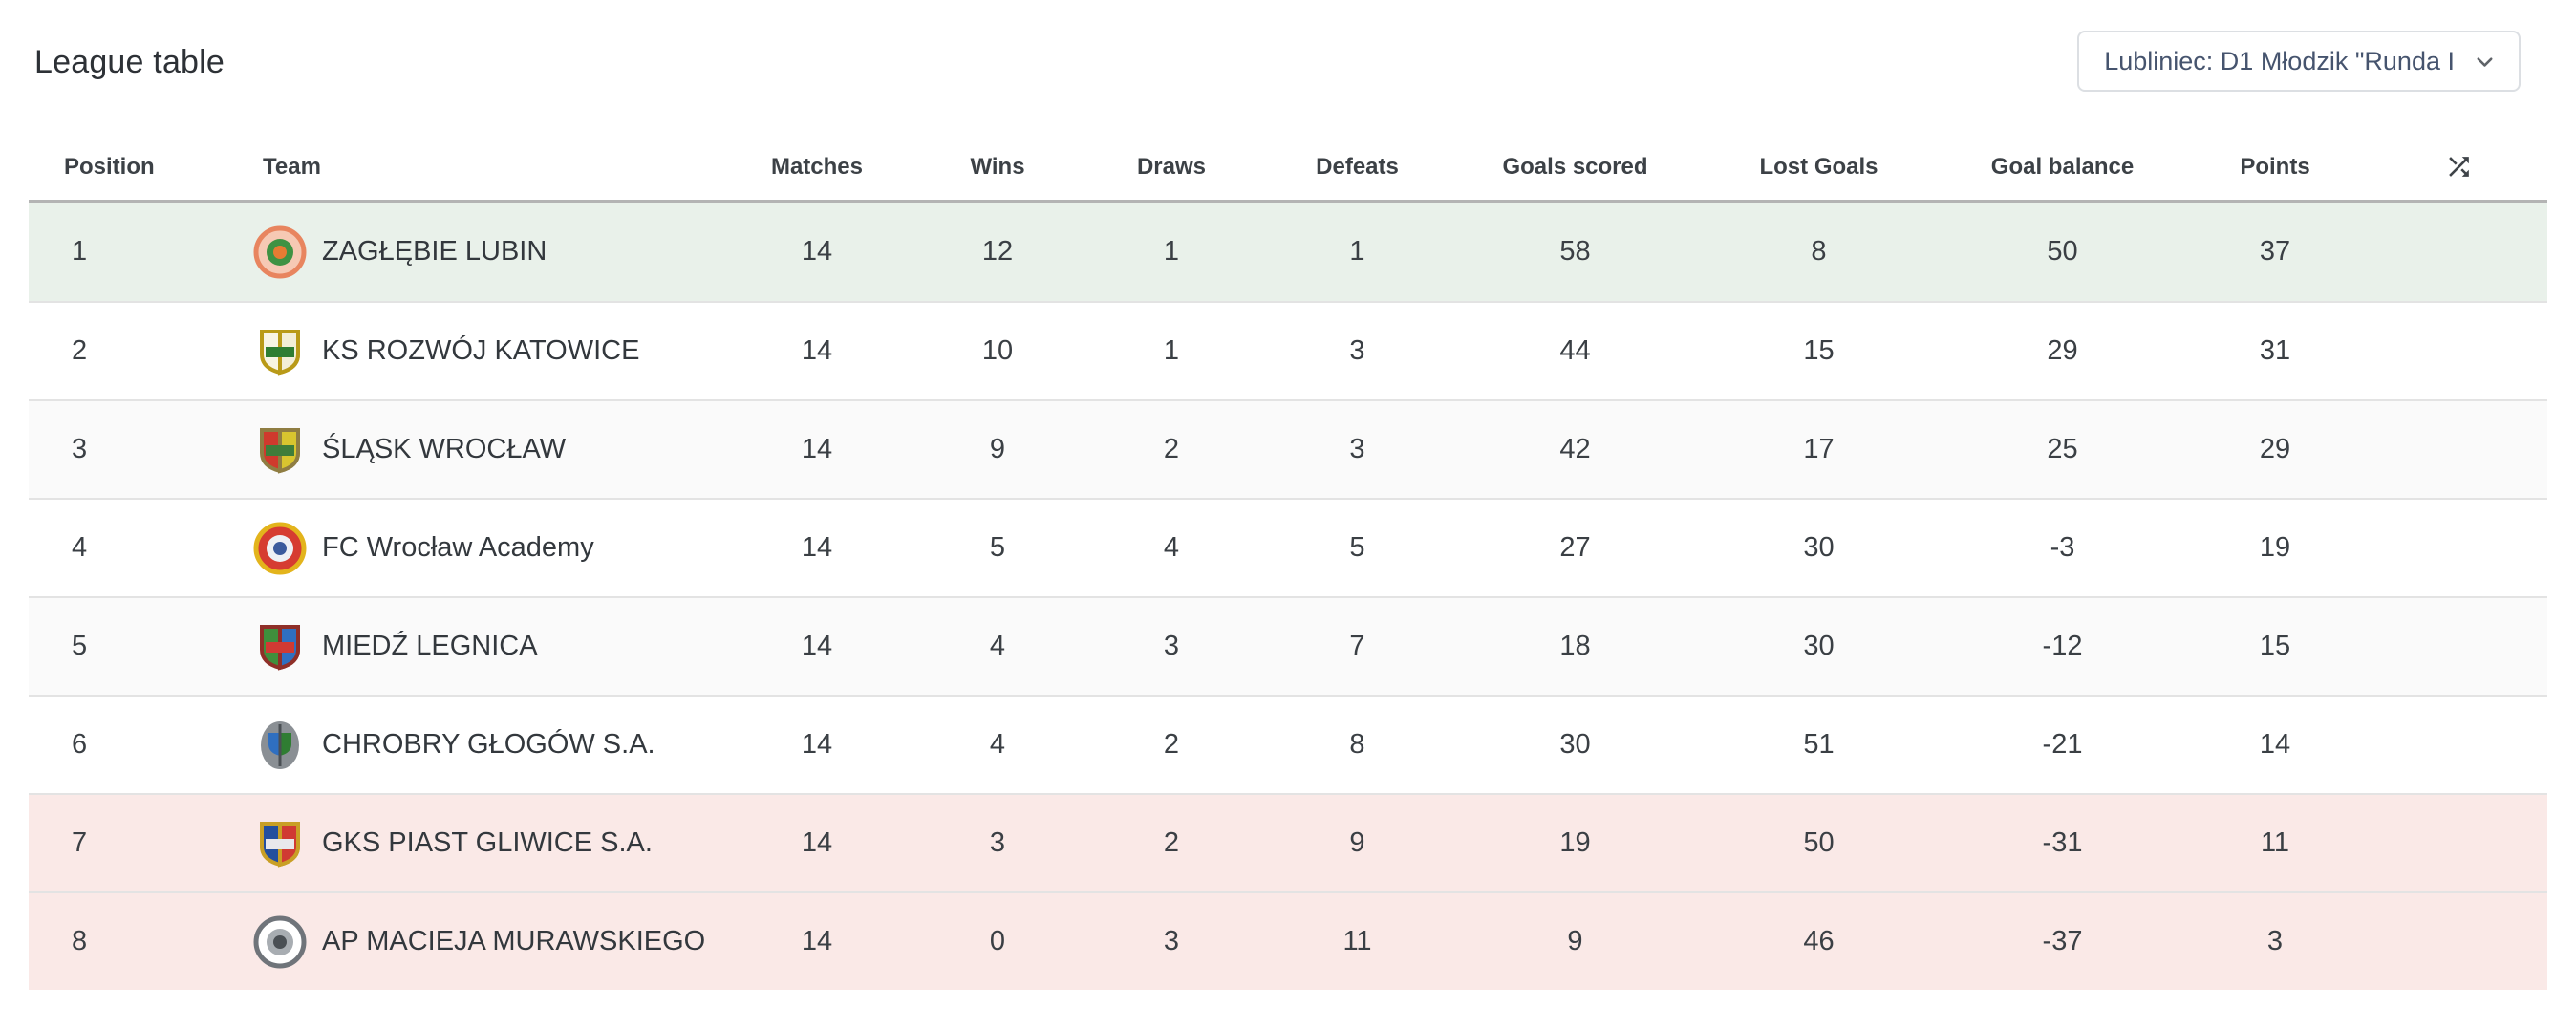  What do you see at coordinates (109, 166) in the screenshot?
I see `col-header-position: Position` at bounding box center [109, 166].